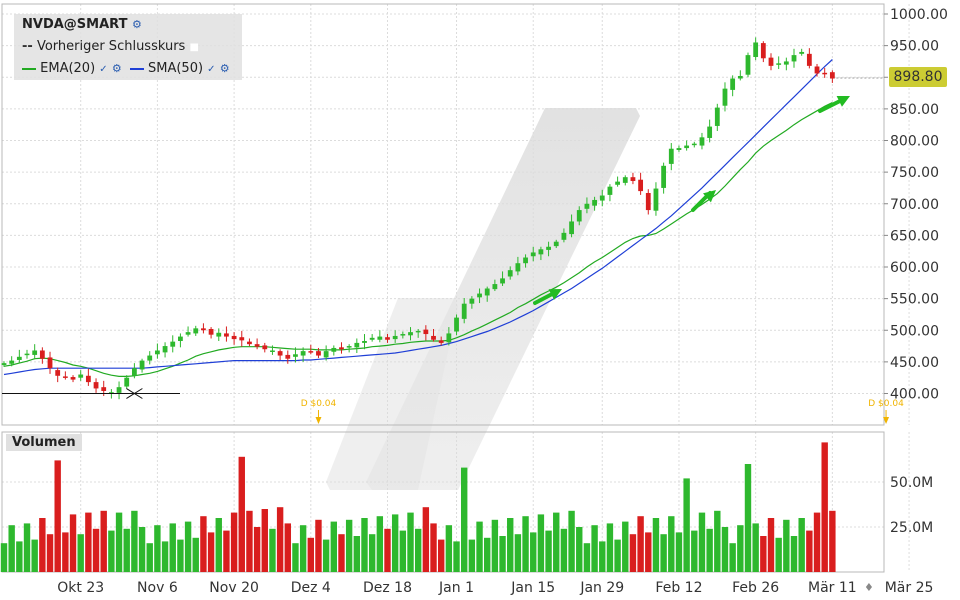 The width and height of the screenshot is (960, 600). Describe the element at coordinates (175, 68) in the screenshot. I see `sma-label: SMA(50)` at that location.